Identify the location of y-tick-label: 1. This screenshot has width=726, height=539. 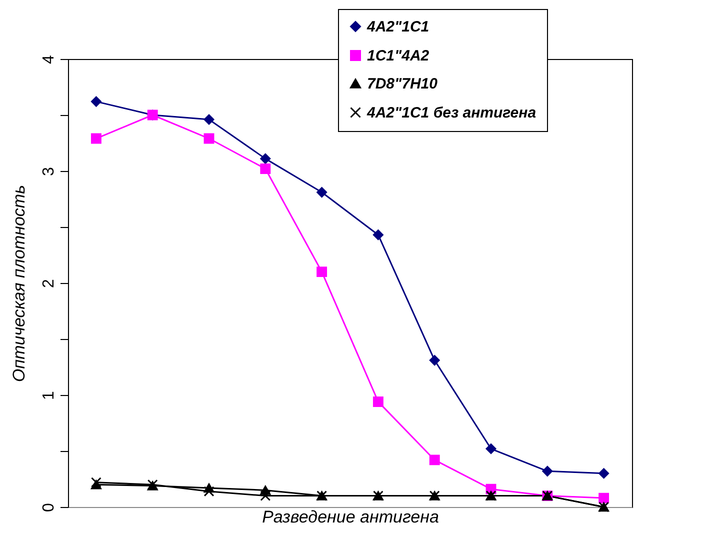
(49, 395).